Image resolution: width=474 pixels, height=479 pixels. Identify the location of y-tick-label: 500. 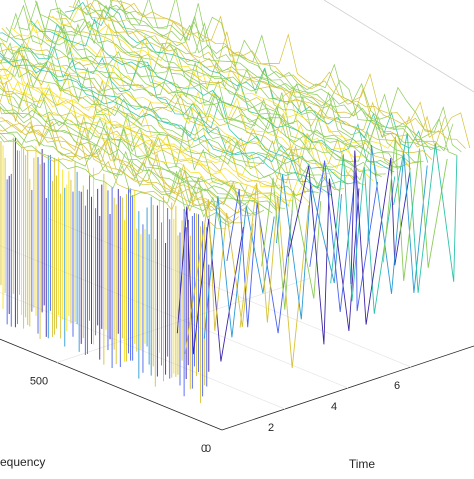
(39, 382).